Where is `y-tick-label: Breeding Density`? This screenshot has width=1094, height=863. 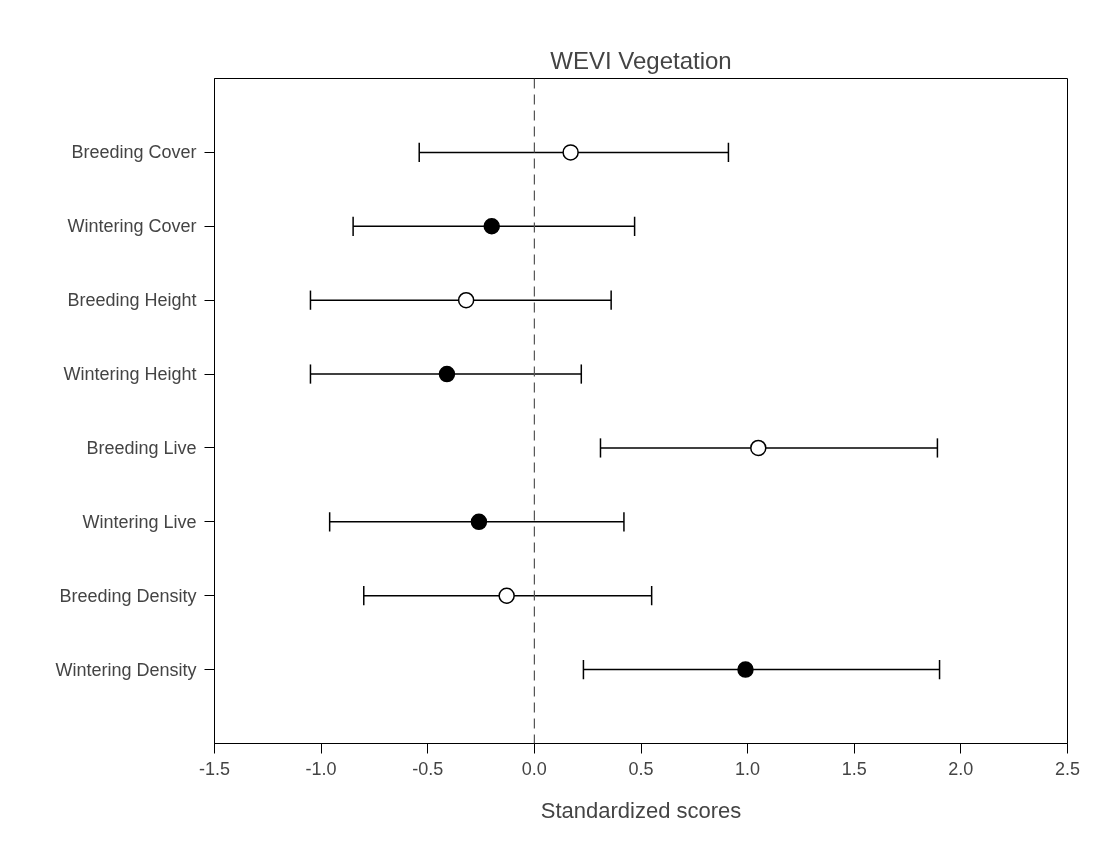
y-tick-label: Breeding Density is located at coordinates (128, 595).